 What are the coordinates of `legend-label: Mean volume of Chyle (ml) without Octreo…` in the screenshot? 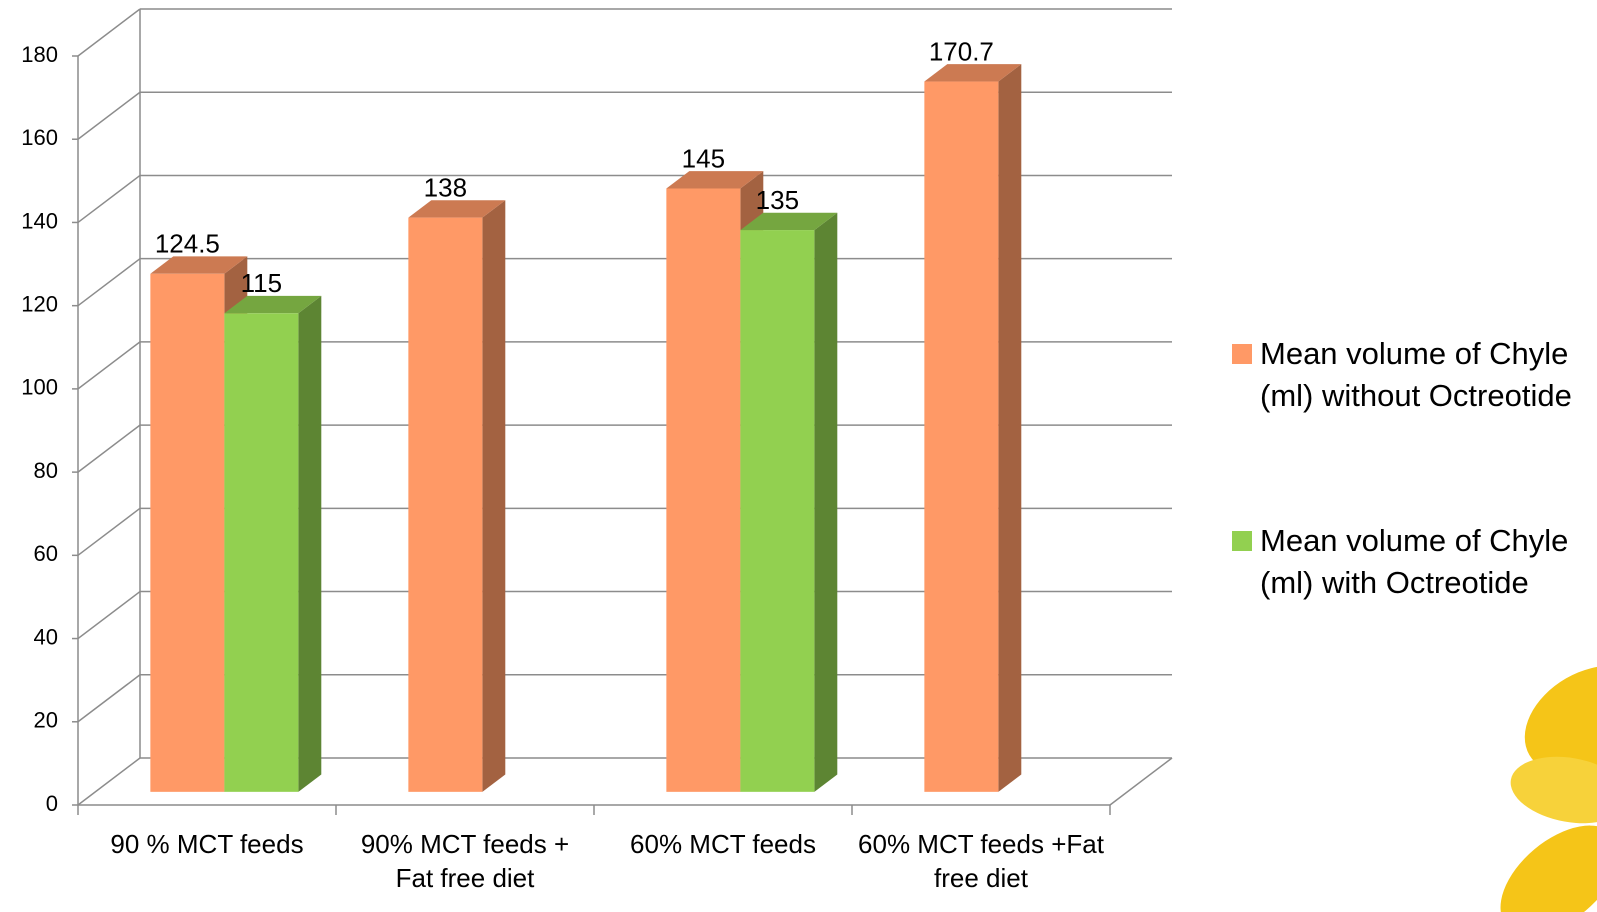 It's located at (1416, 374).